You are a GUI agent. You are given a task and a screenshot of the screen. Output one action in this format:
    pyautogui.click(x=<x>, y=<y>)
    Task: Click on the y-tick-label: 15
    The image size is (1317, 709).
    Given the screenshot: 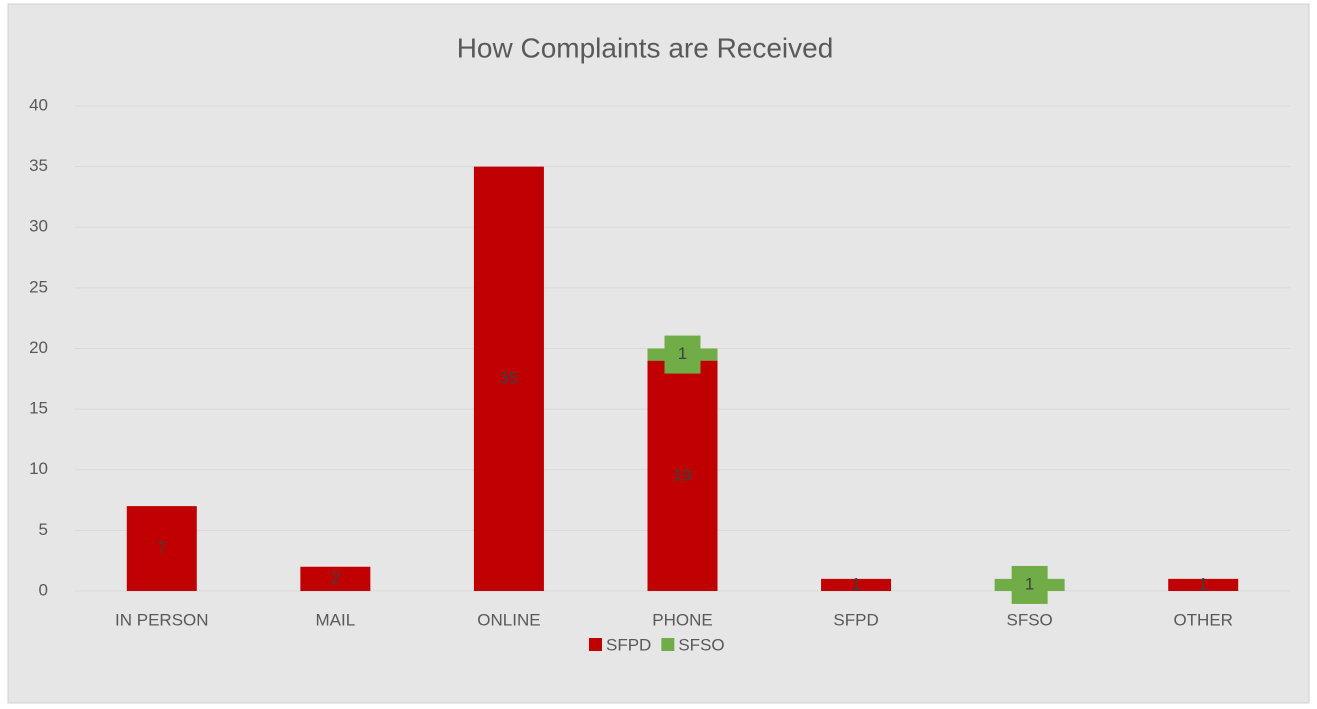 What is the action you would take?
    pyautogui.click(x=38, y=408)
    